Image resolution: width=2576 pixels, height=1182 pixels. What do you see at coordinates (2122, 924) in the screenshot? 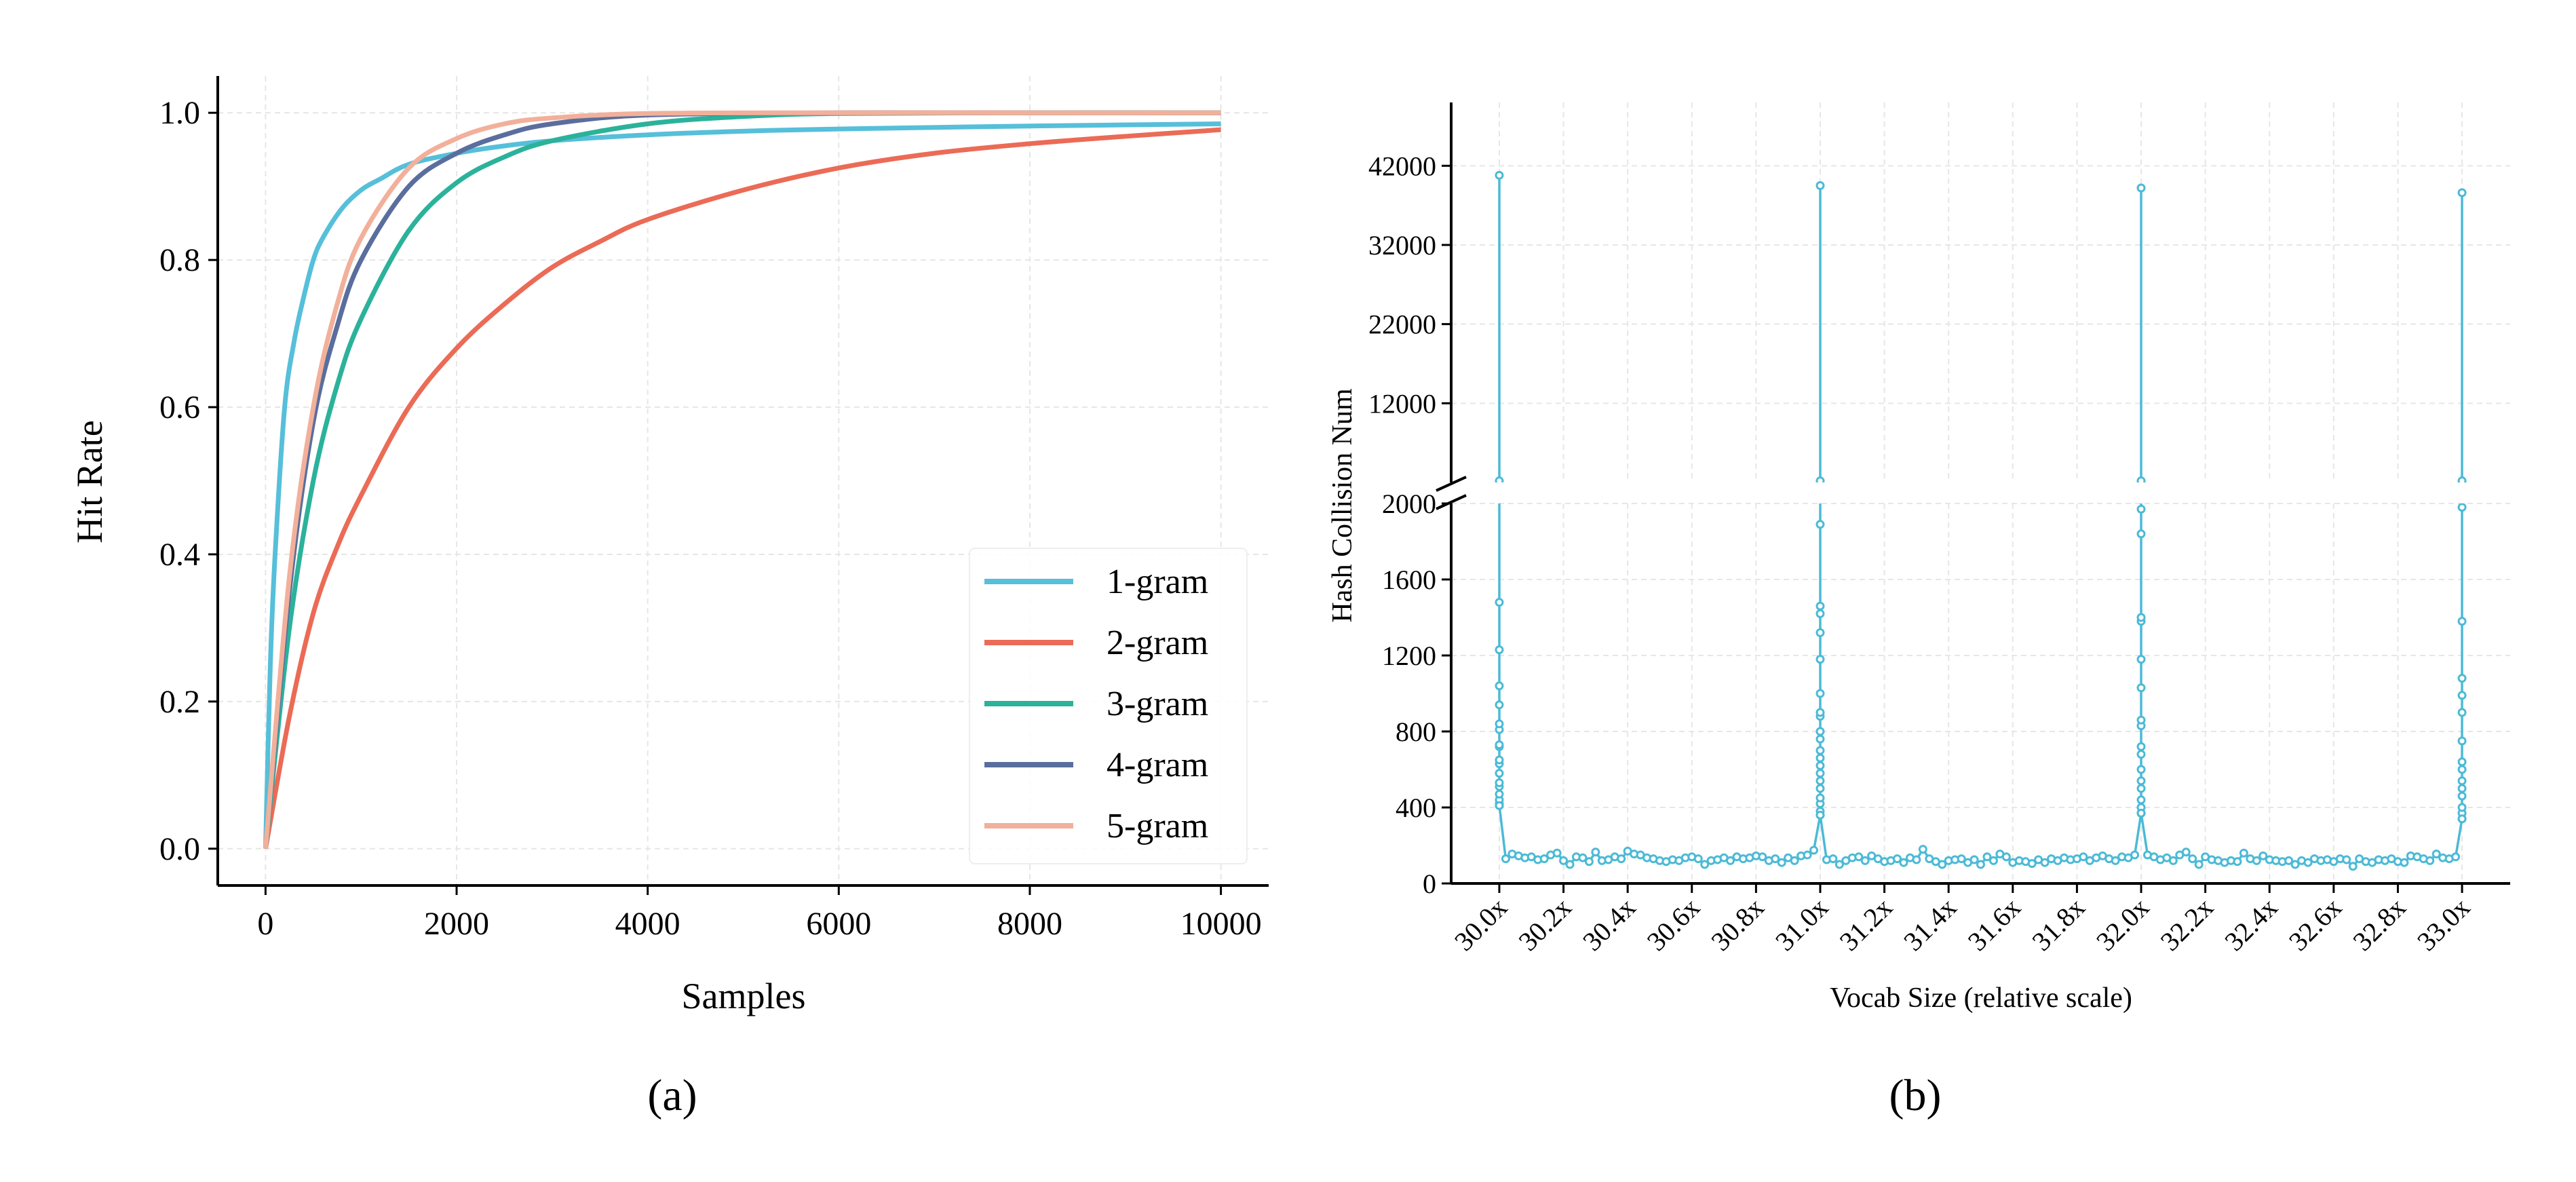
I see `x-tick-label: 32.0x` at bounding box center [2122, 924].